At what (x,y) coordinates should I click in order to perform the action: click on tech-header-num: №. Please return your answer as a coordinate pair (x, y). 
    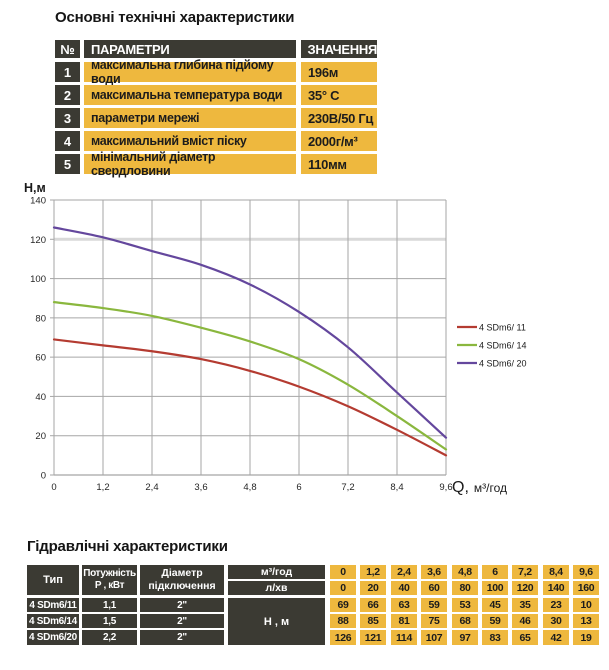
    Looking at the image, I should click on (67, 49).